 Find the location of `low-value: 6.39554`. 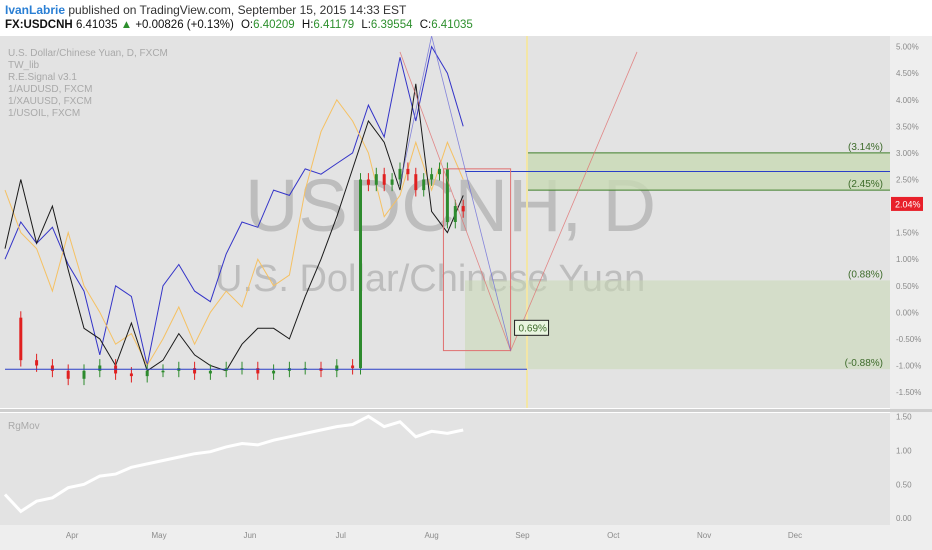

low-value: 6.39554 is located at coordinates (391, 25).